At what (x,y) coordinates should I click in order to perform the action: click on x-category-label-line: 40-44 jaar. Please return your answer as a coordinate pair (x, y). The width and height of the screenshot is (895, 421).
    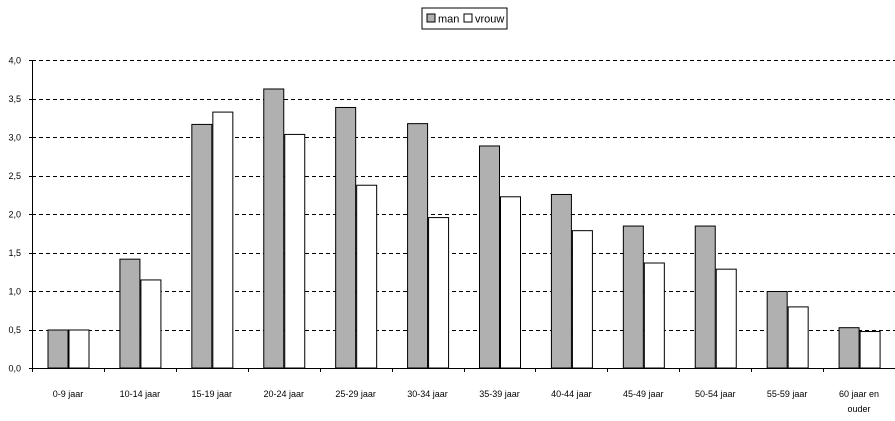
    Looking at the image, I should click on (571, 394).